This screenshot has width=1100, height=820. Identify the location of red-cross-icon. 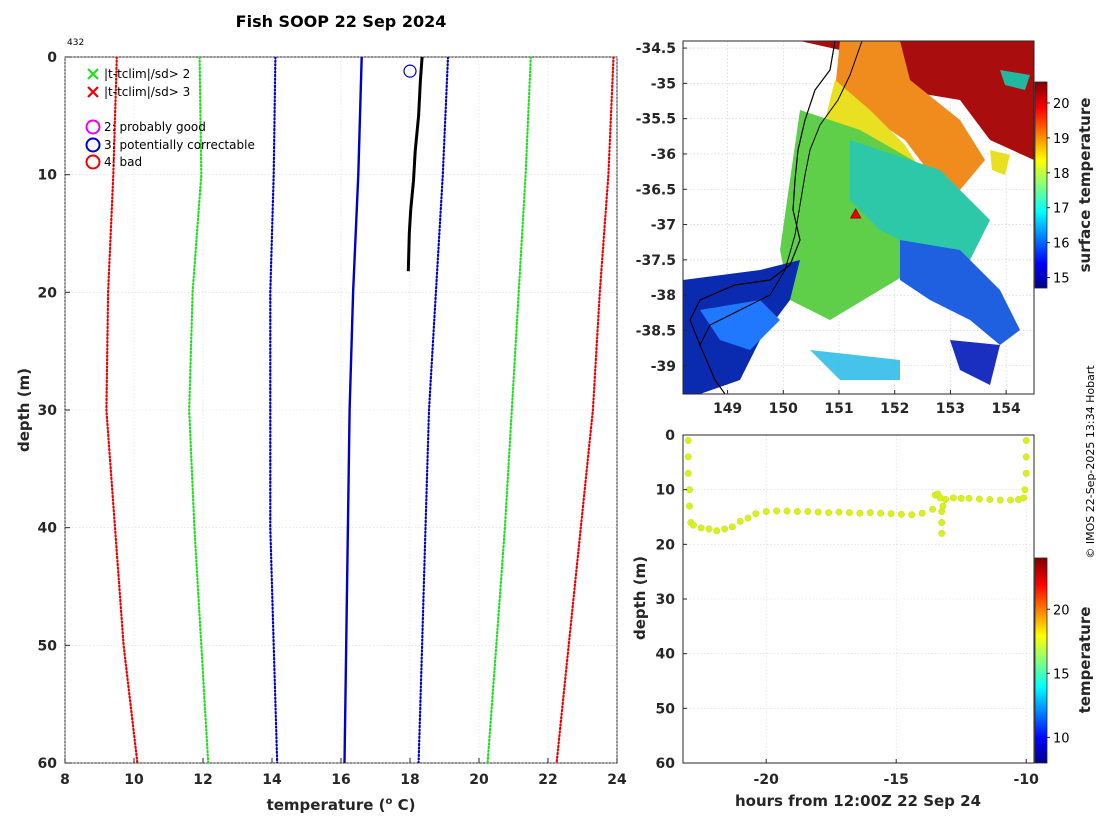
(93, 92).